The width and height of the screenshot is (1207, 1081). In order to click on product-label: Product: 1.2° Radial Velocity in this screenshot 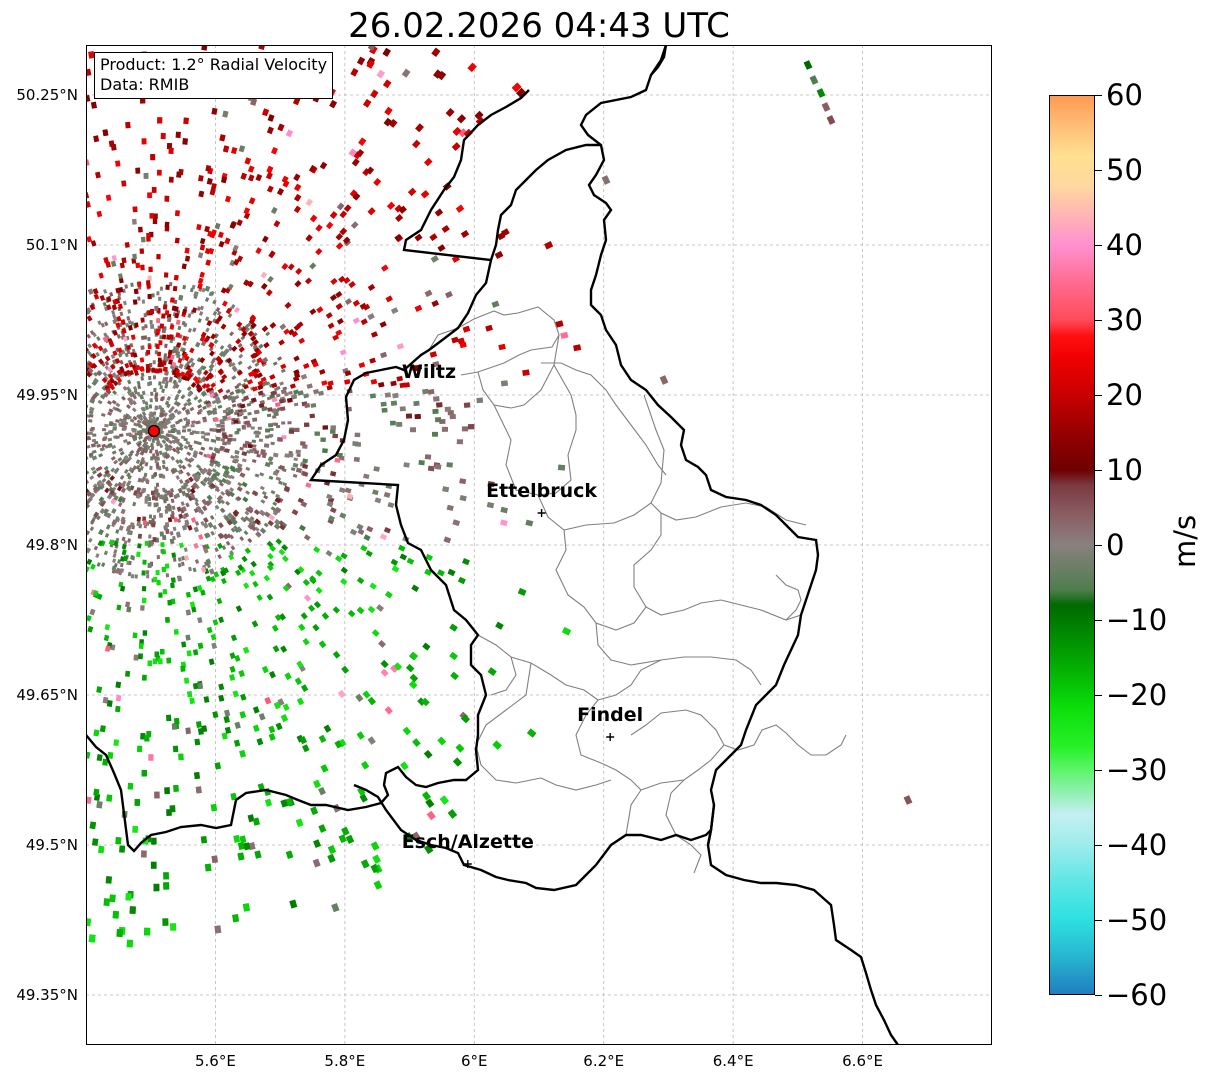, I will do `click(214, 64)`.